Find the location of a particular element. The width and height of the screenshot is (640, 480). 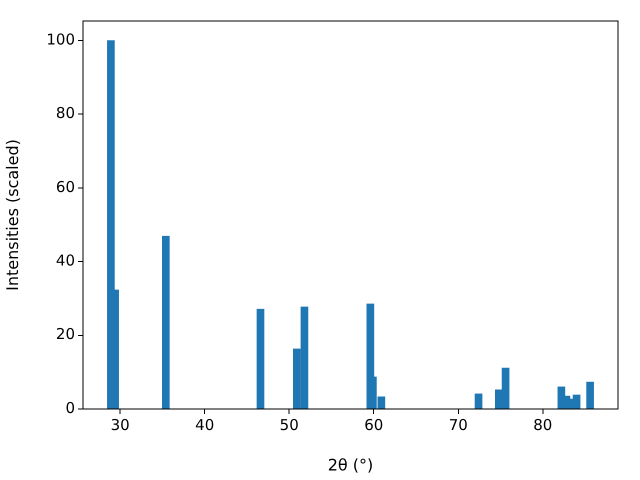

y-tick-label: 0 is located at coordinates (70, 407).